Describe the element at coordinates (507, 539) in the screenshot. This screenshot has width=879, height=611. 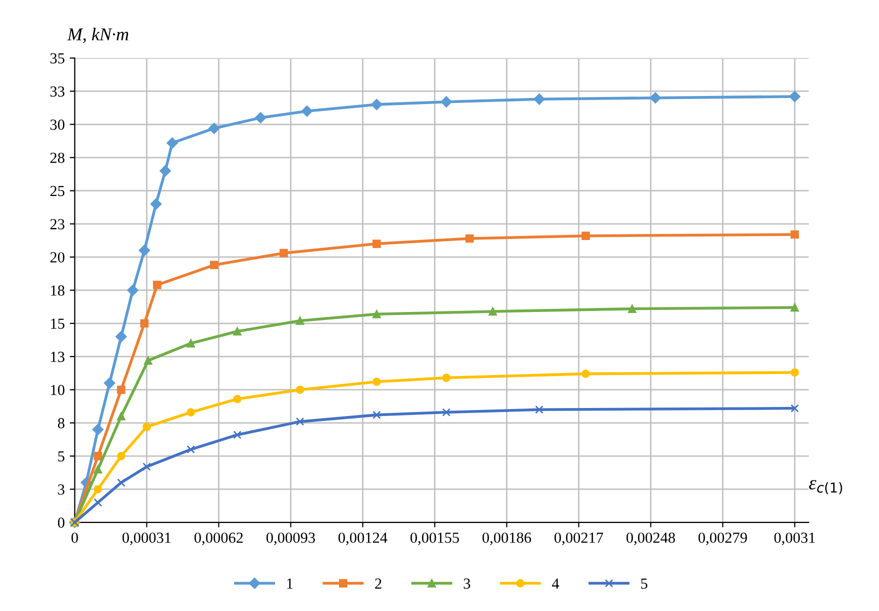
I see `x-tick-label: 0,00186` at that location.